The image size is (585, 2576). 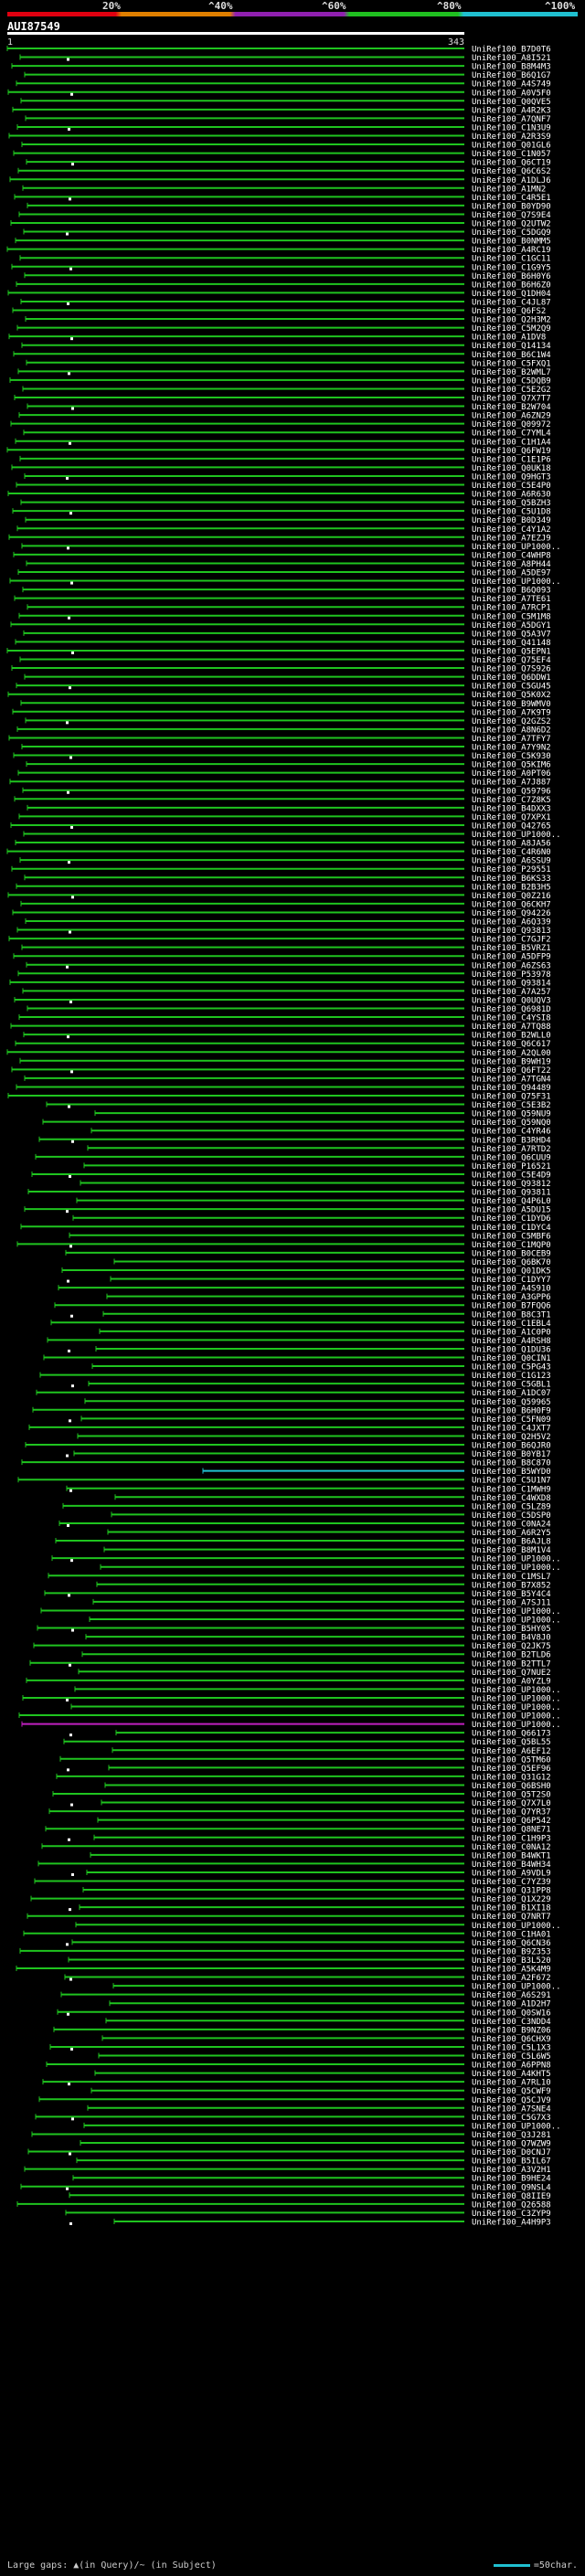 What do you see at coordinates (512, 1402) in the screenshot?
I see `hit-label: UniRef100_Q59965` at bounding box center [512, 1402].